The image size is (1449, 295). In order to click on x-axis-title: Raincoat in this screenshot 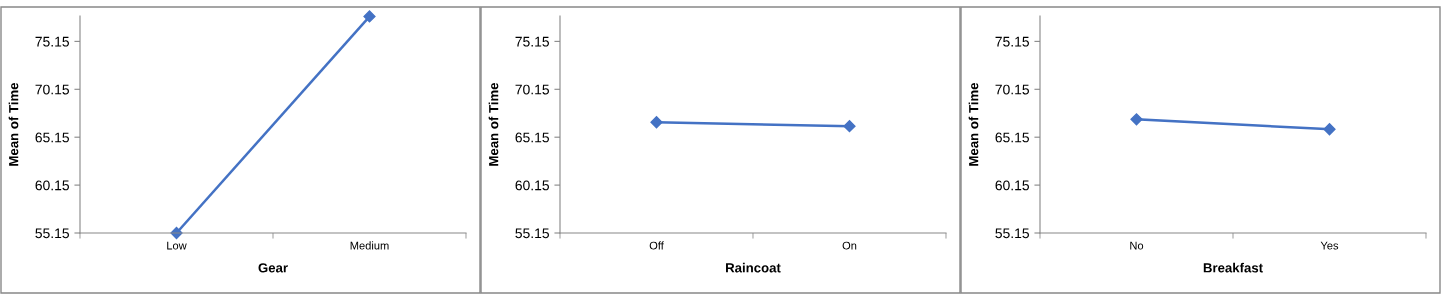, I will do `click(753, 267)`.